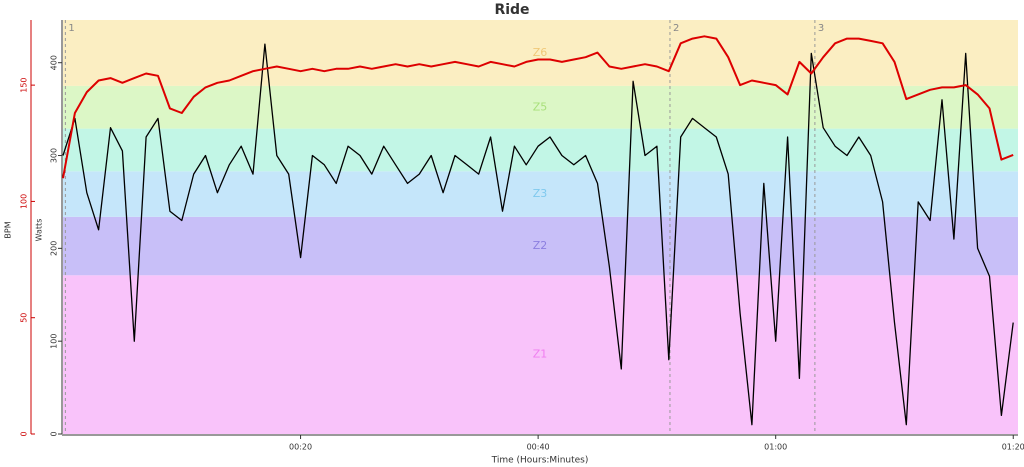  Describe the element at coordinates (54, 62) in the screenshot. I see `y-tick-label: 400` at that location.